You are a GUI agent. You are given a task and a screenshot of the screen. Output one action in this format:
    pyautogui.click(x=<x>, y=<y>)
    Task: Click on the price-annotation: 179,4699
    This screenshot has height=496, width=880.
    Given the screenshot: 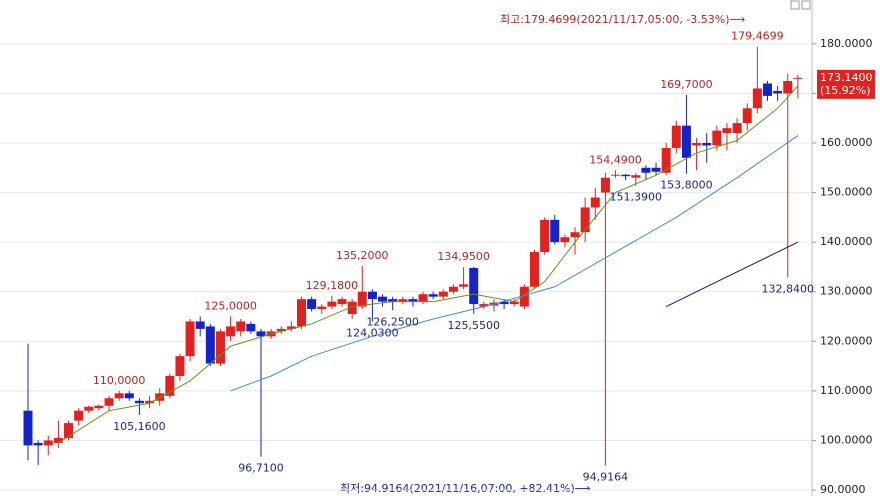 What is the action you would take?
    pyautogui.click(x=757, y=35)
    